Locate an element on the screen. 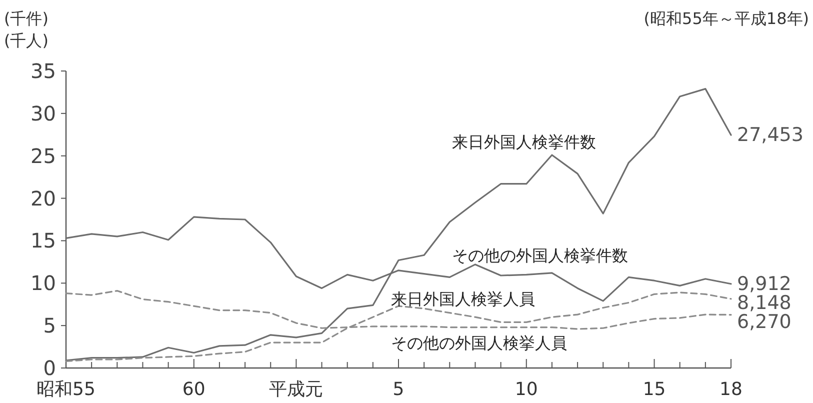 The width and height of the screenshot is (813, 403). line-series is located at coordinates (398, 327).